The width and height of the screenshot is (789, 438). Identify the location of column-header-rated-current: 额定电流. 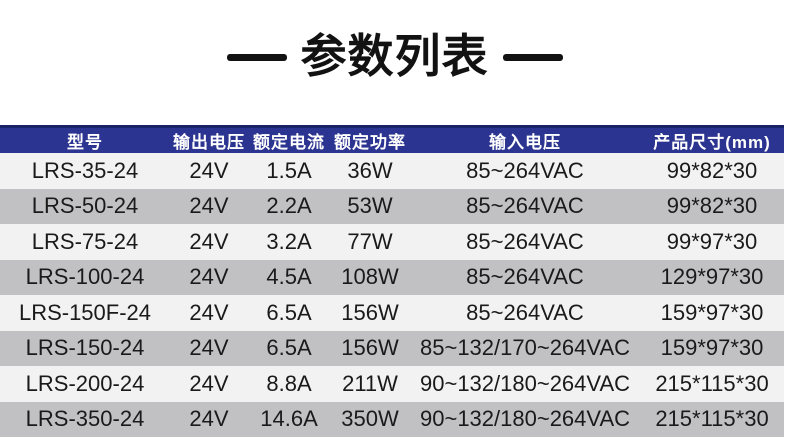
(289, 142).